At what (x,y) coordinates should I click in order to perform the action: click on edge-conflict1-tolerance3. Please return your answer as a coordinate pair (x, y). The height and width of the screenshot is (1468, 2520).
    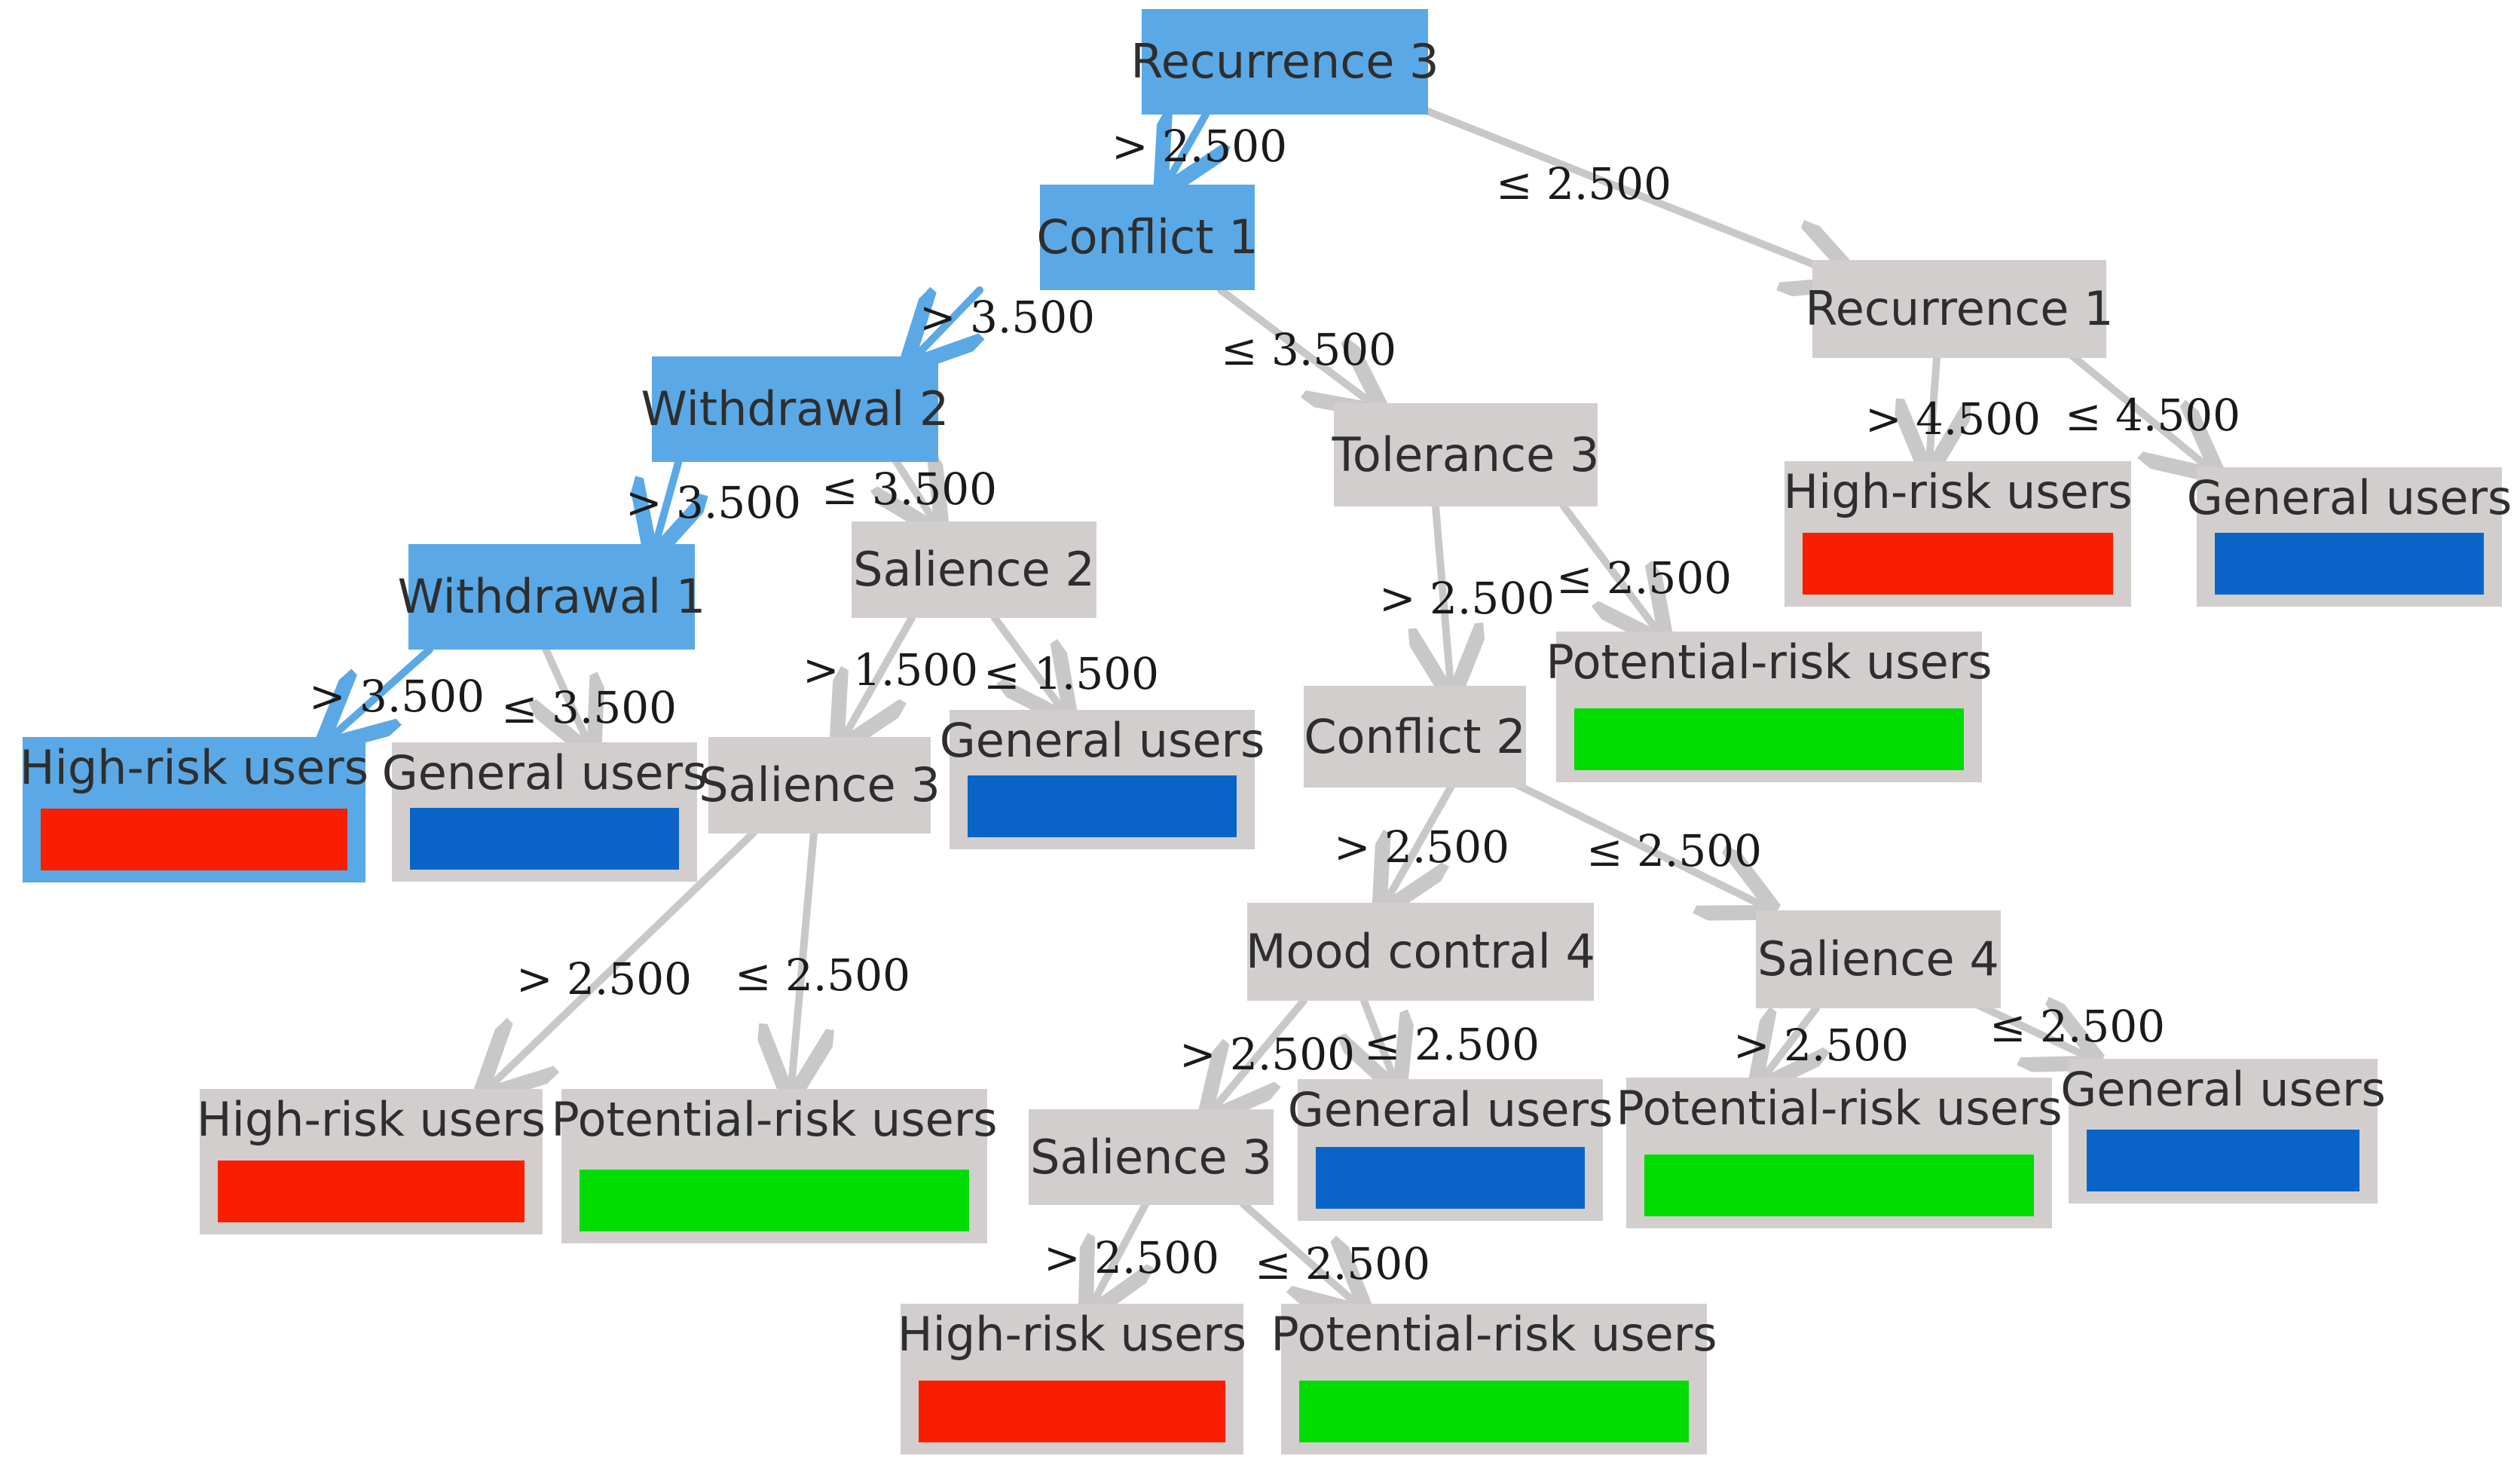
    Looking at the image, I should click on (1294, 344).